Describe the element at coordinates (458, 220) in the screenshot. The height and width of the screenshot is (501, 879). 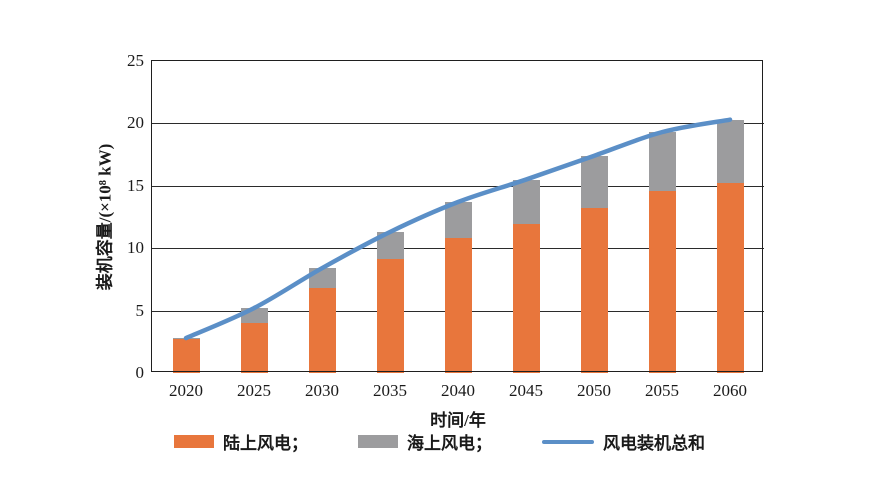
I see `bar-海上风电-2040` at that location.